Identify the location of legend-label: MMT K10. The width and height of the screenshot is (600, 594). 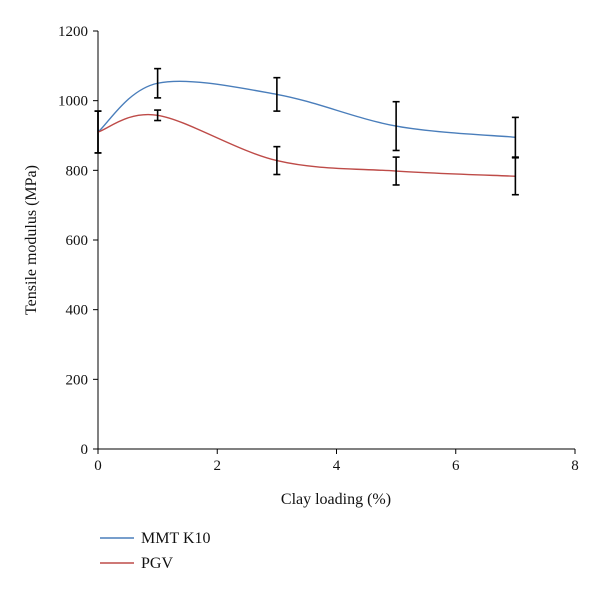
(176, 538).